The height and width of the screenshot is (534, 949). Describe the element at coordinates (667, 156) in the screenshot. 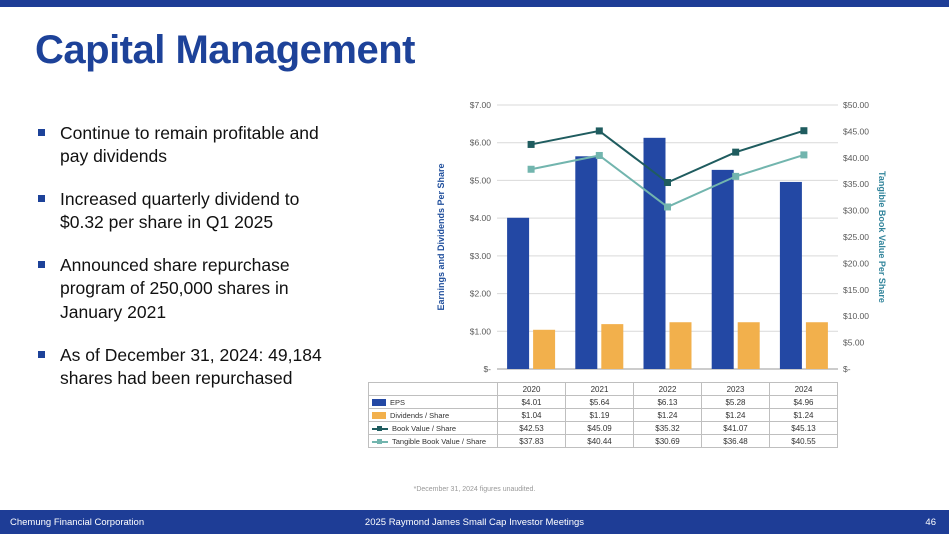

I see `book-value-line` at that location.